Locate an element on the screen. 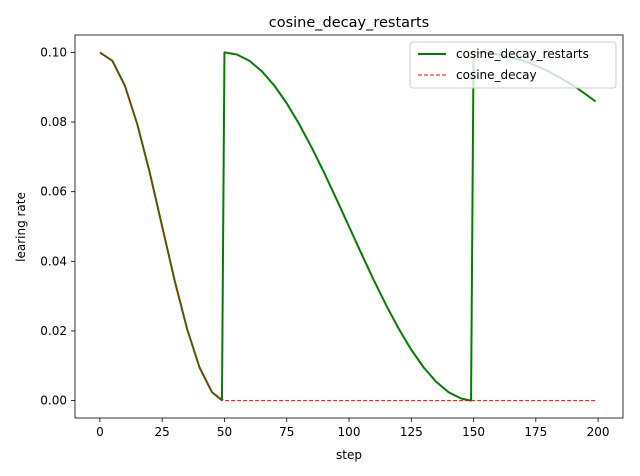  x-axis: 0 25 50 75 100 125 150 175 200 is located at coordinates (353, 428).